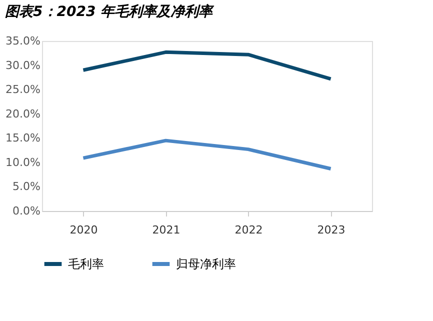 Image resolution: width=433 pixels, height=321 pixels. Describe the element at coordinates (84, 230) in the screenshot. I see `x-tick-label: 2020` at that location.